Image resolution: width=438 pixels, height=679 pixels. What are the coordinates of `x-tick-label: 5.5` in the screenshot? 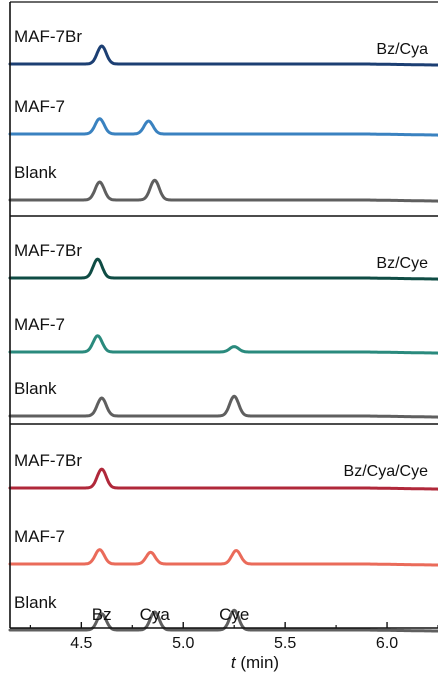 It's located at (285, 643).